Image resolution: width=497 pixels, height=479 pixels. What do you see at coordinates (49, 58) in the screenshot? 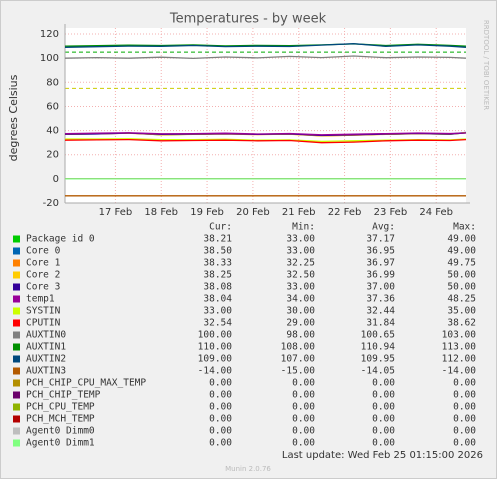
I see `y-tick-label: 100` at bounding box center [49, 58].